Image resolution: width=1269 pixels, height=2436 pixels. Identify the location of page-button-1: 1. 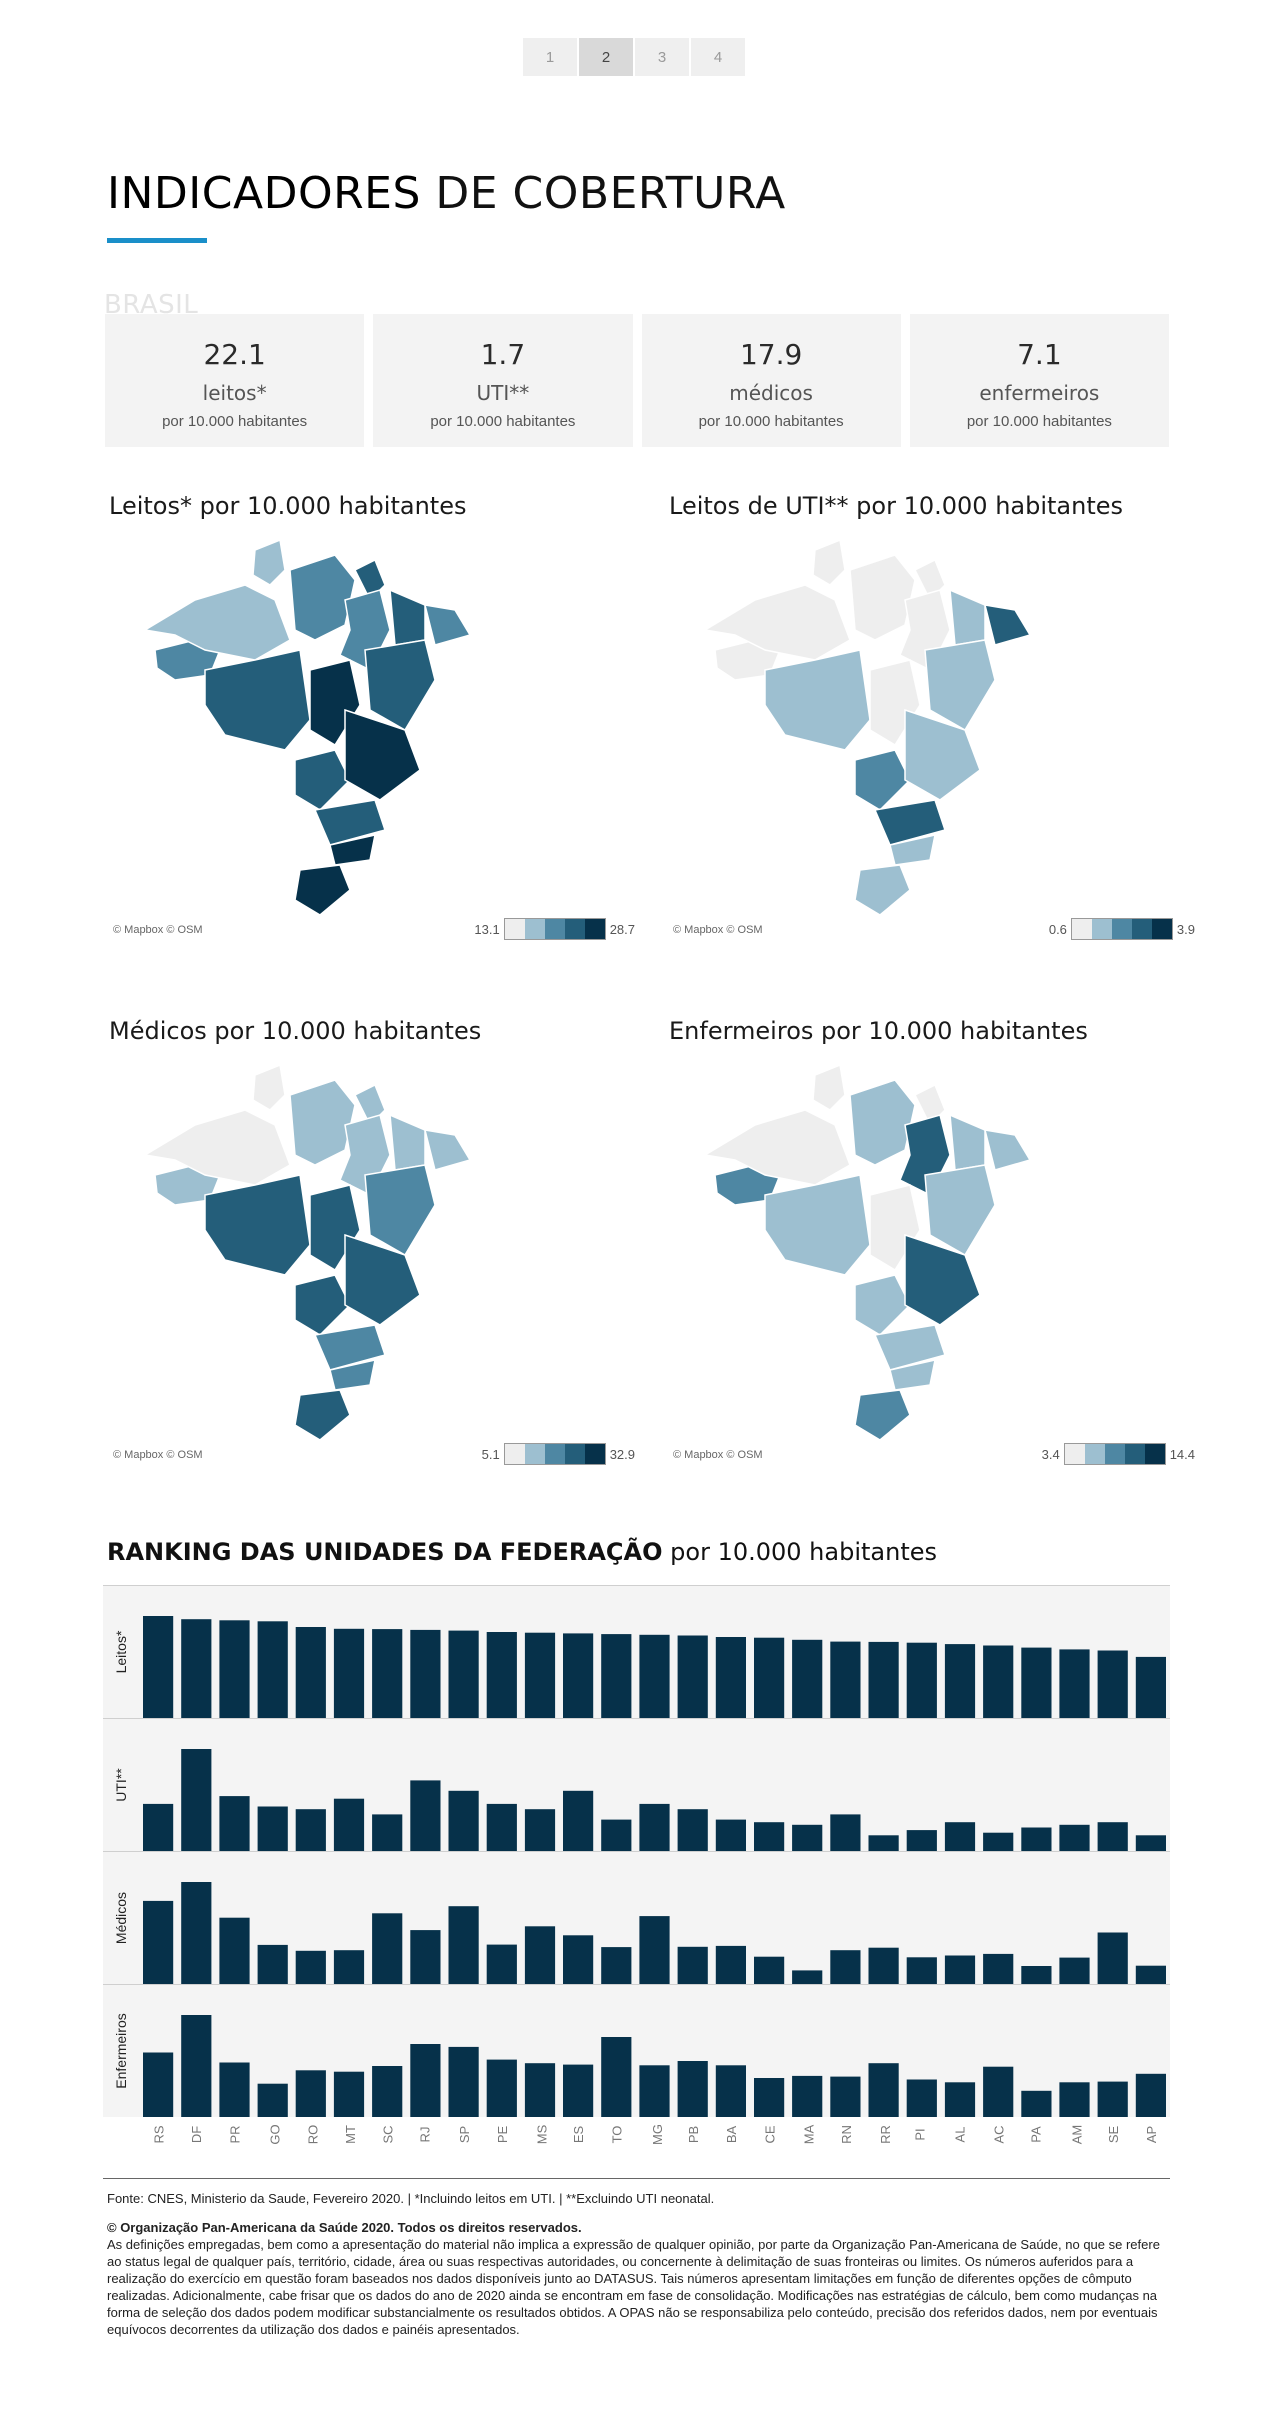
(550, 57).